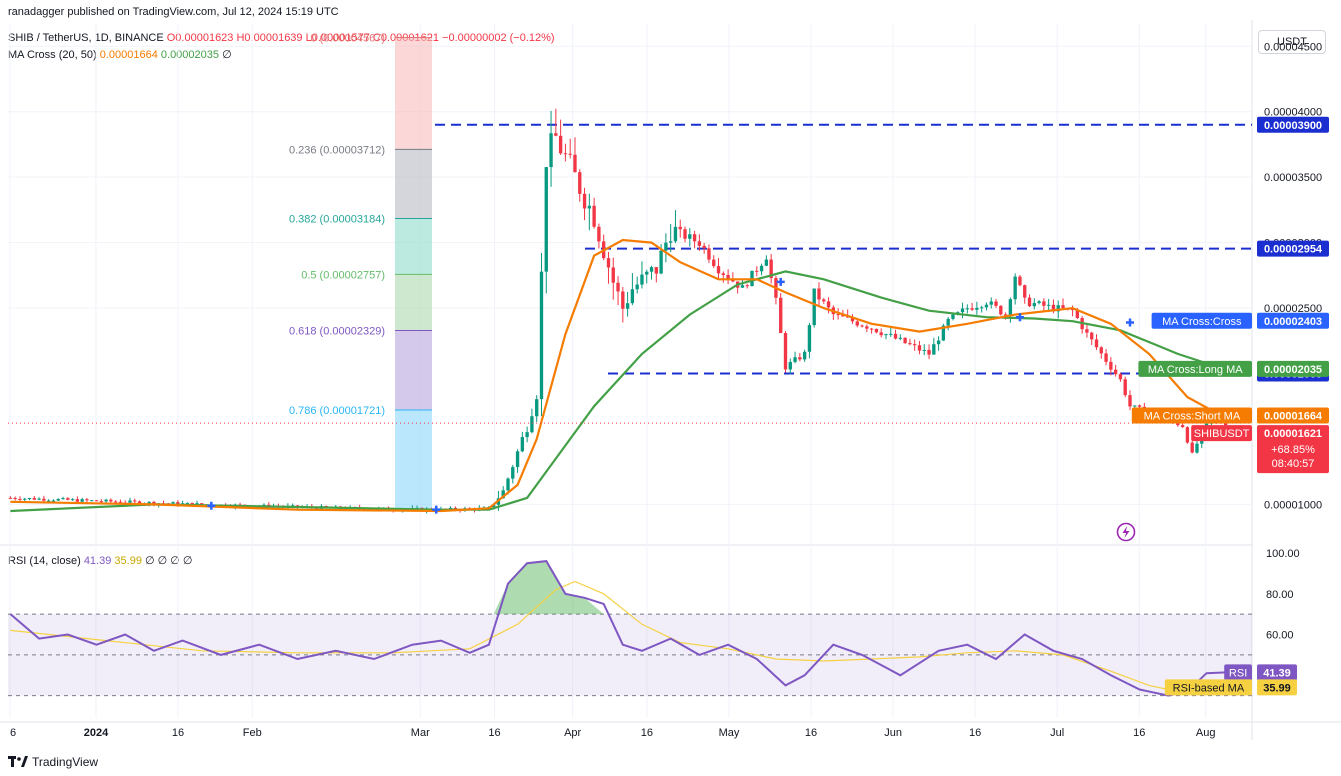  I want to click on currency-button: USDT, so click(1292, 42).